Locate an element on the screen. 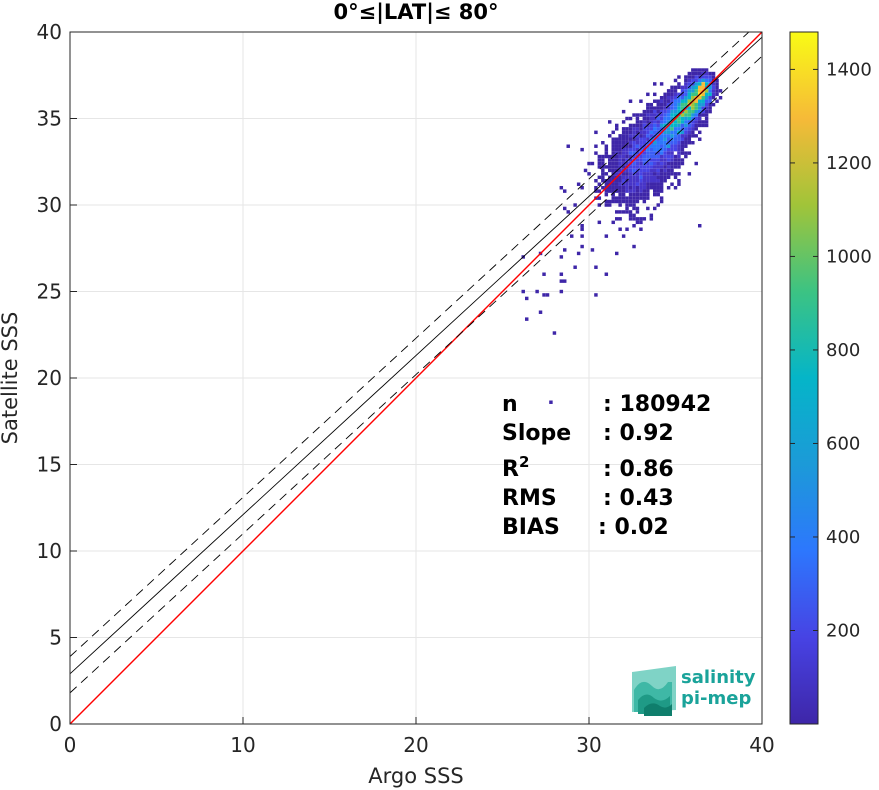  stat-rms-label: RMS is located at coordinates (529, 498).